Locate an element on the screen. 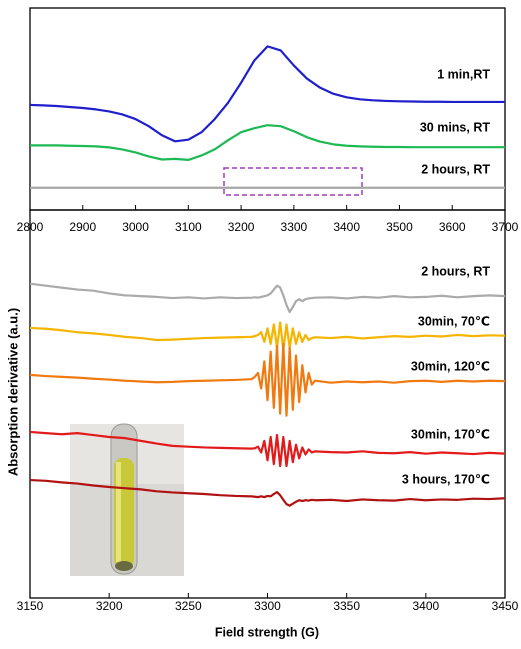 Image resolution: width=521 pixels, height=649 pixels. x-tick-label: 3250 is located at coordinates (188, 606).